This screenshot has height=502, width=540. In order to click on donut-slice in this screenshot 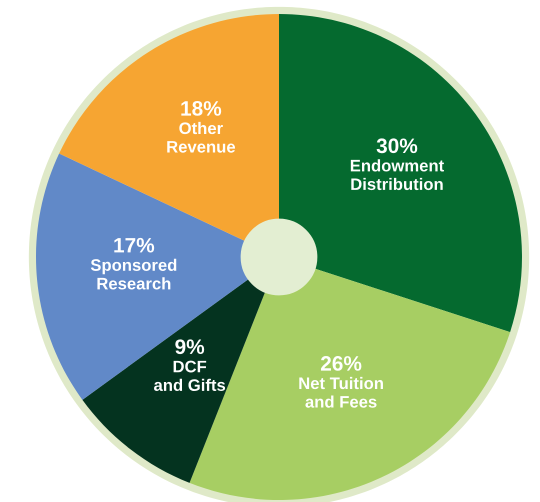, I will do `click(174, 381)`.